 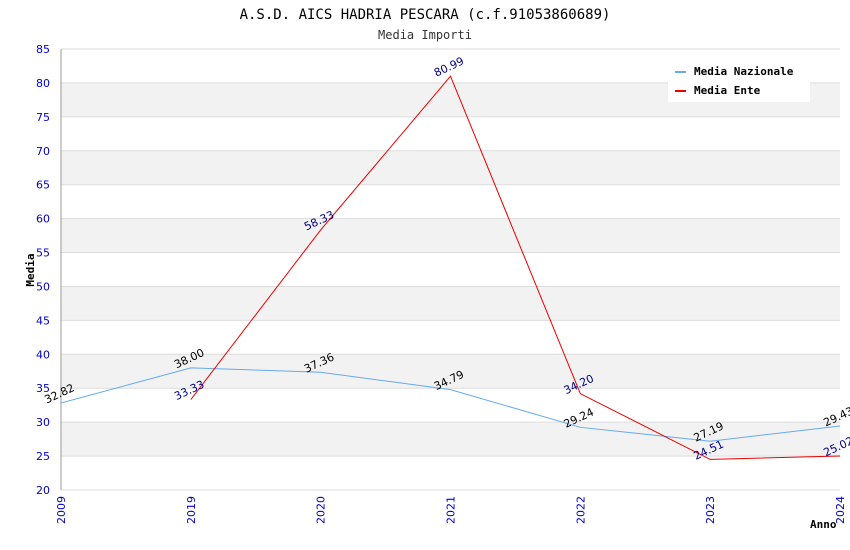 I want to click on x-tick-label: 2023, so click(x=710, y=510).